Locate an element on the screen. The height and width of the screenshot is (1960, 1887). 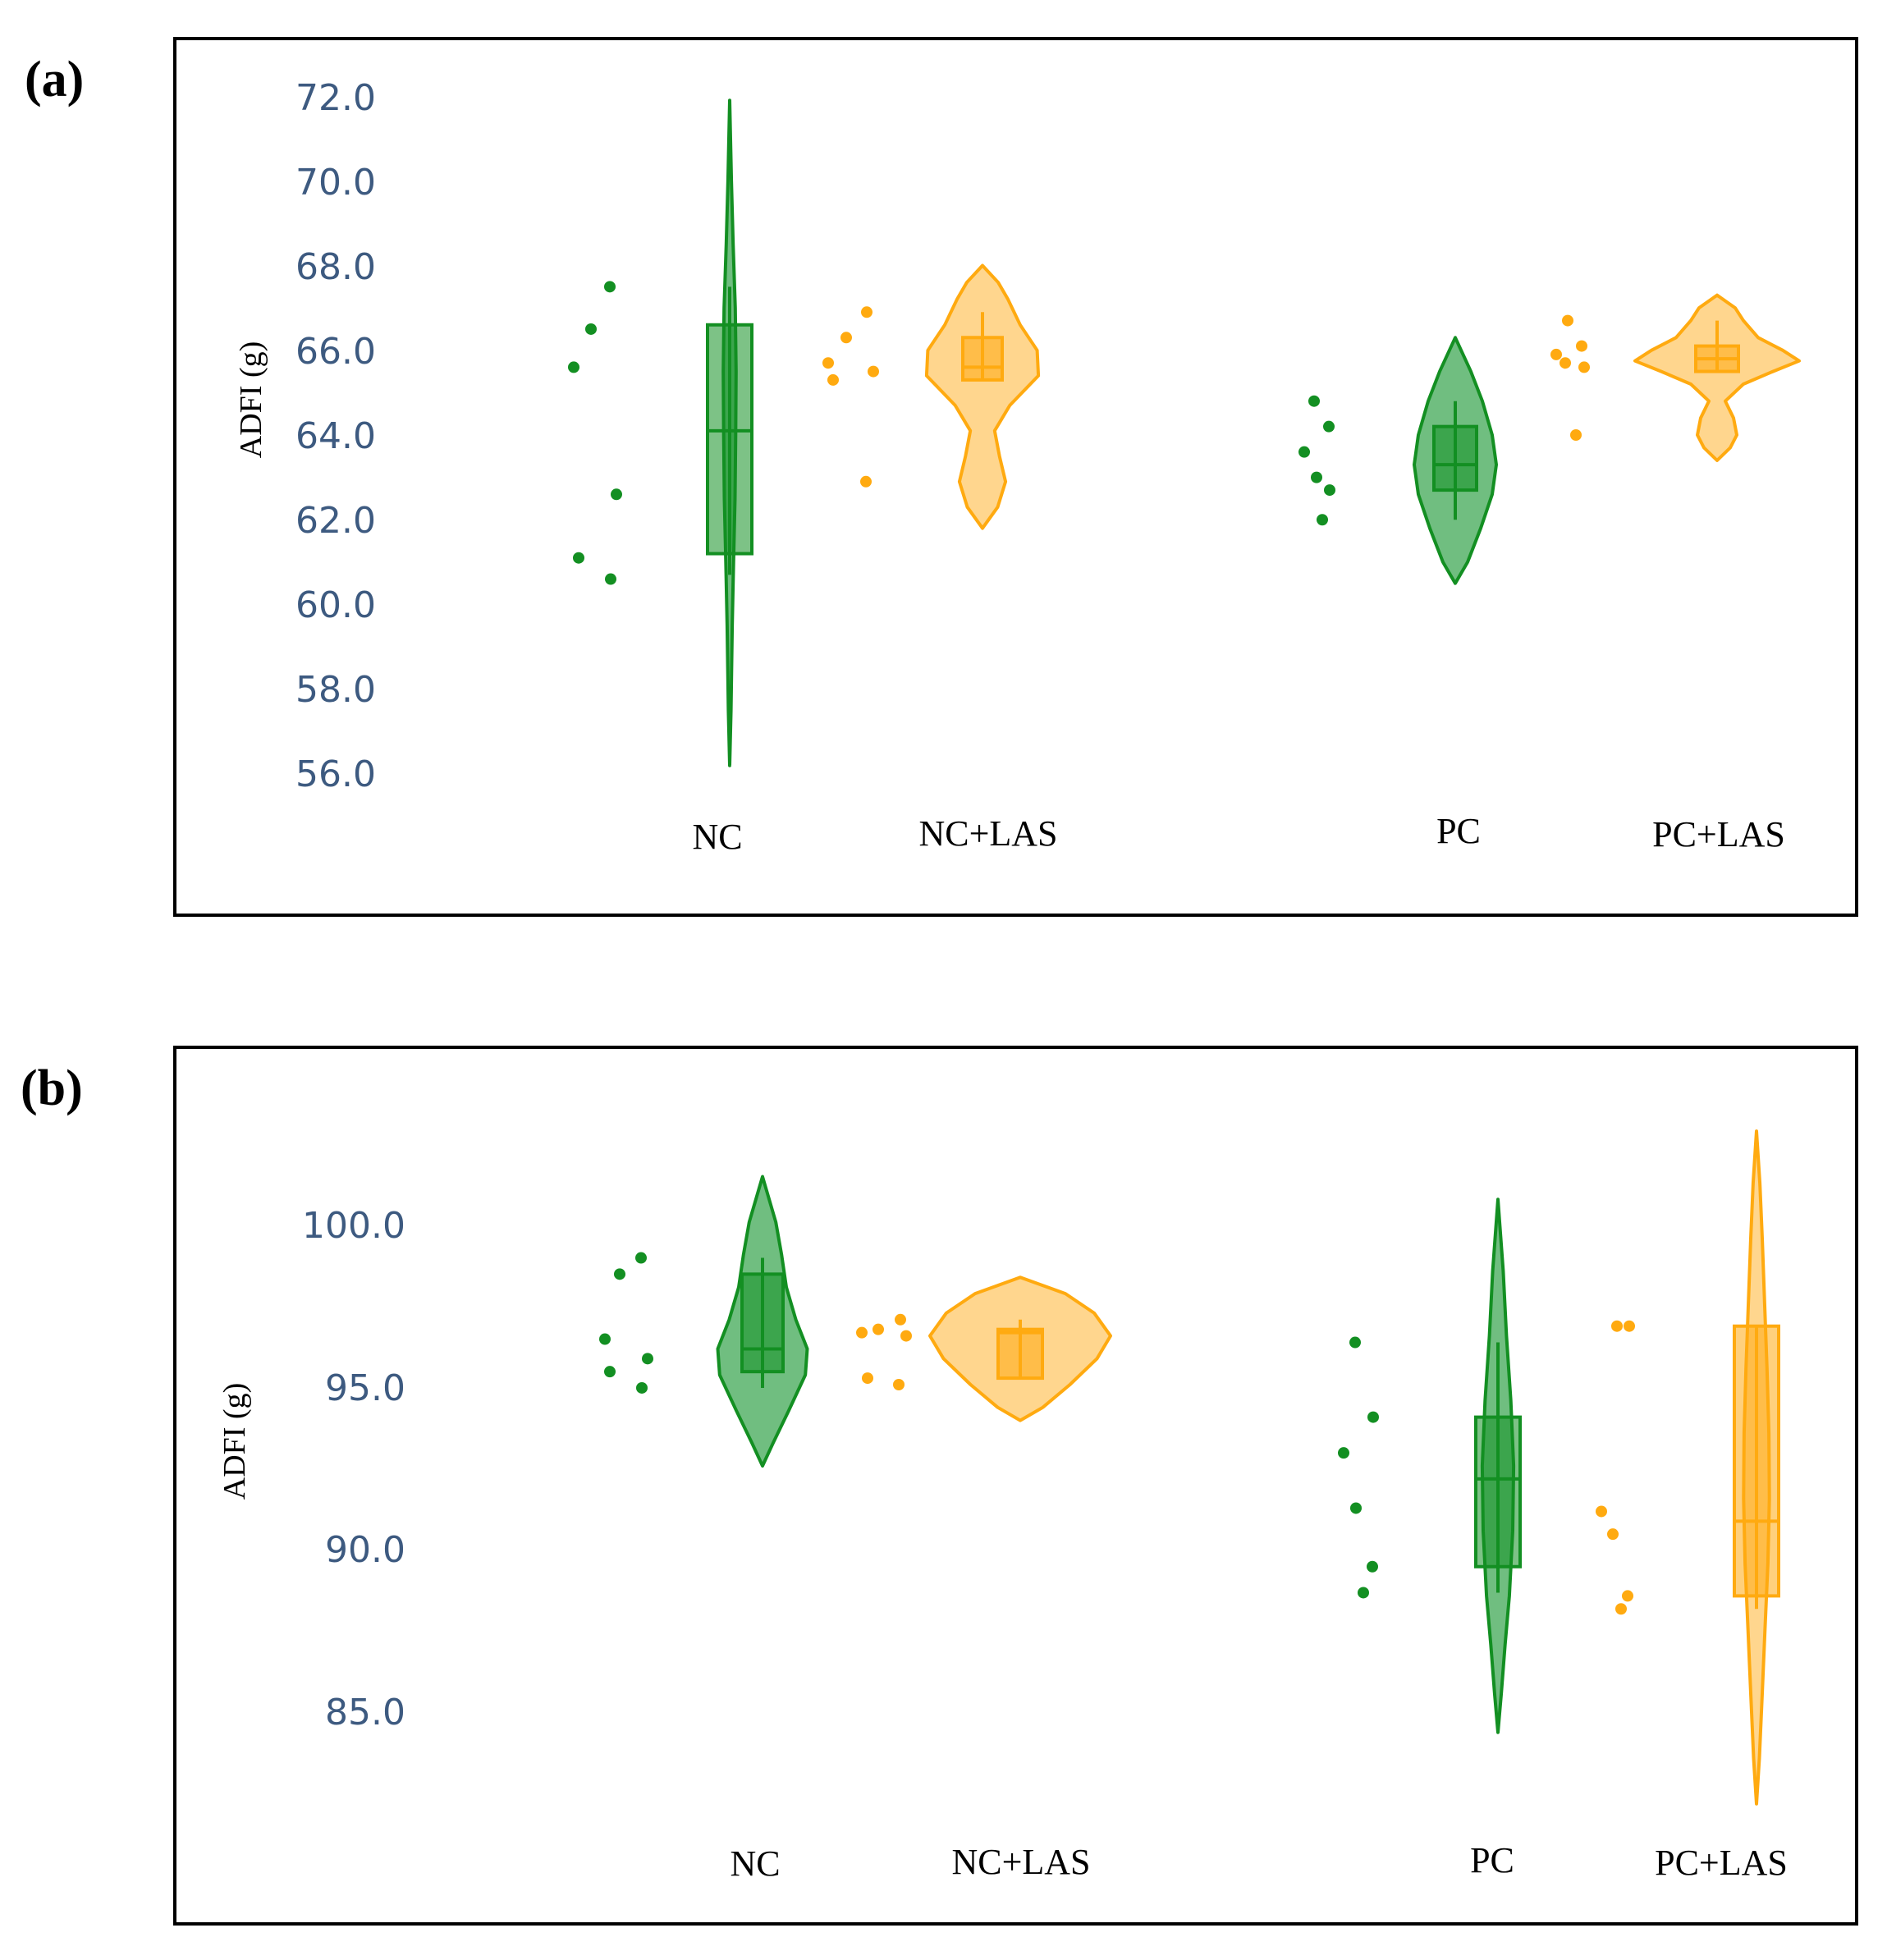
panel-a-categories: NC NC+LAS PC PC+LAS is located at coordinates (1238, 834).